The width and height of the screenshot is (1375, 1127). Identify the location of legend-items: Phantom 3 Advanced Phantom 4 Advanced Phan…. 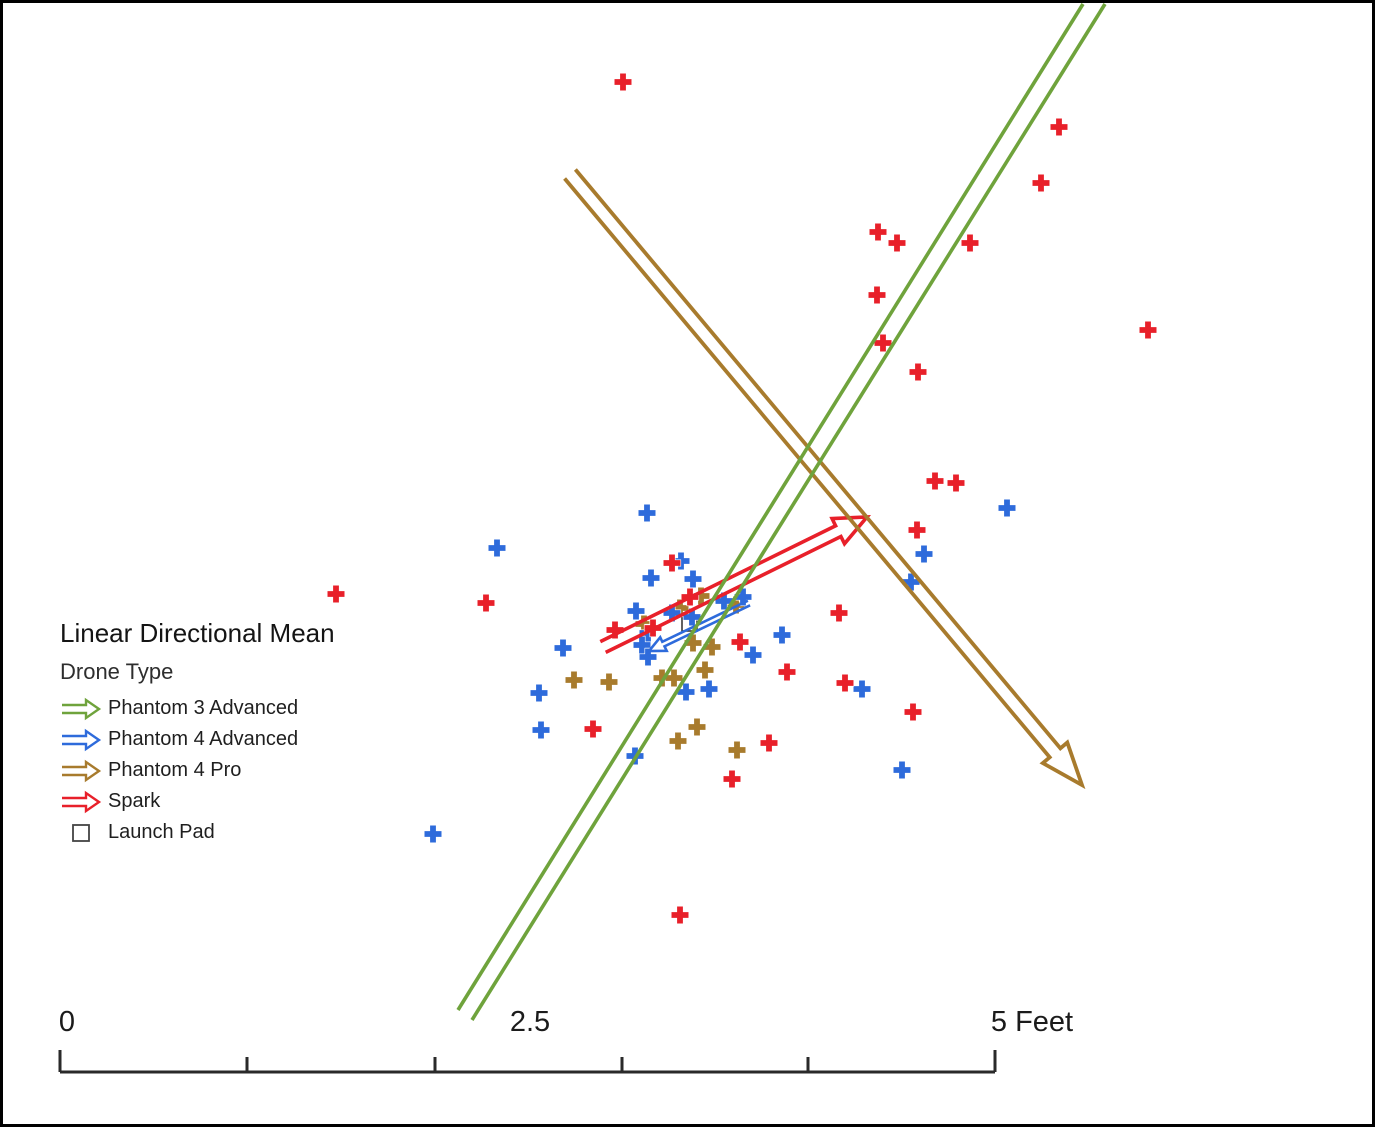
(197, 770).